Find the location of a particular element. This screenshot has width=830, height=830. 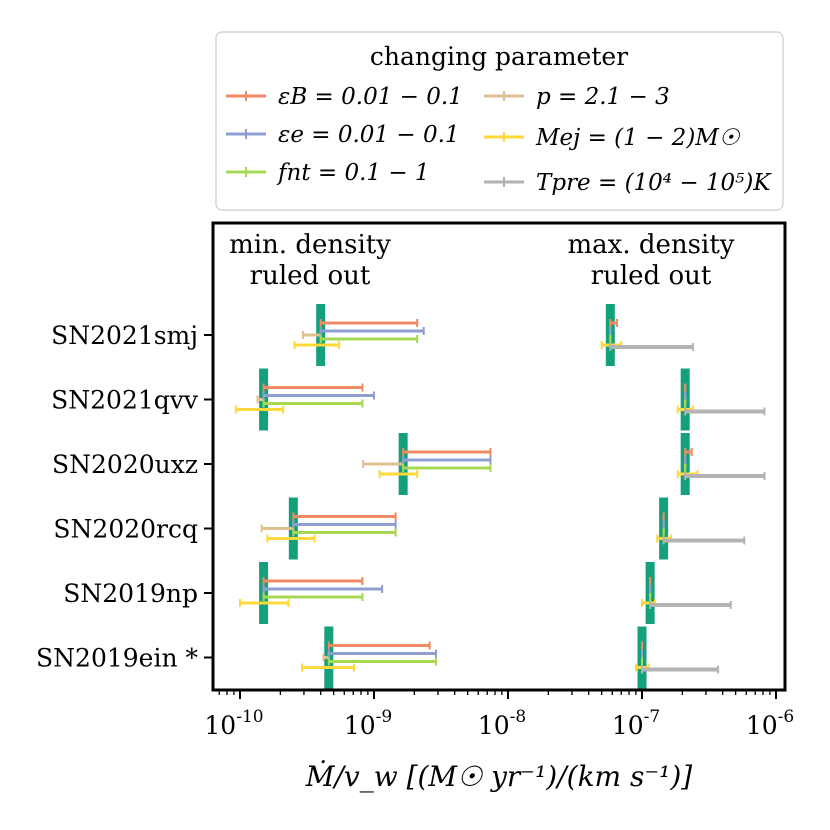

min-density-annotation-line1: min. density is located at coordinates (310, 245).